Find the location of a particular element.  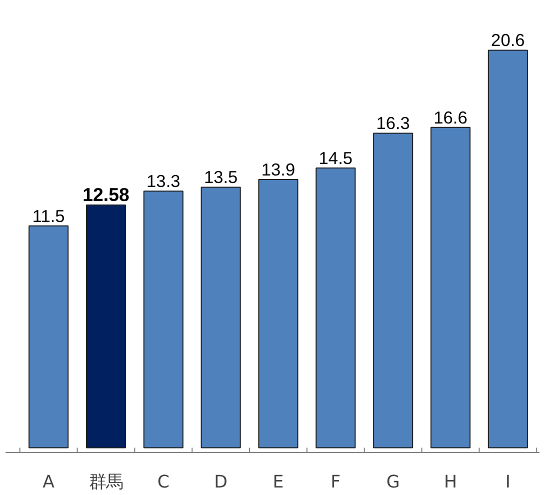

data-label: 20.6 is located at coordinates (508, 40).